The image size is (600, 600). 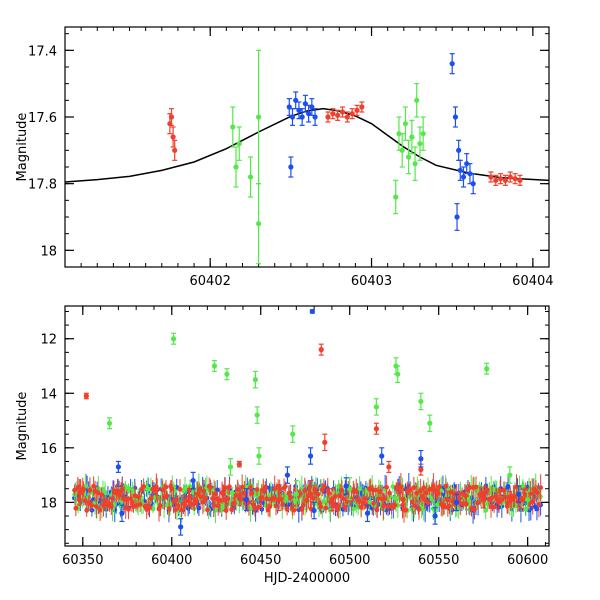 What do you see at coordinates (48, 251) in the screenshot?
I see `y-tick-label: 18` at bounding box center [48, 251].